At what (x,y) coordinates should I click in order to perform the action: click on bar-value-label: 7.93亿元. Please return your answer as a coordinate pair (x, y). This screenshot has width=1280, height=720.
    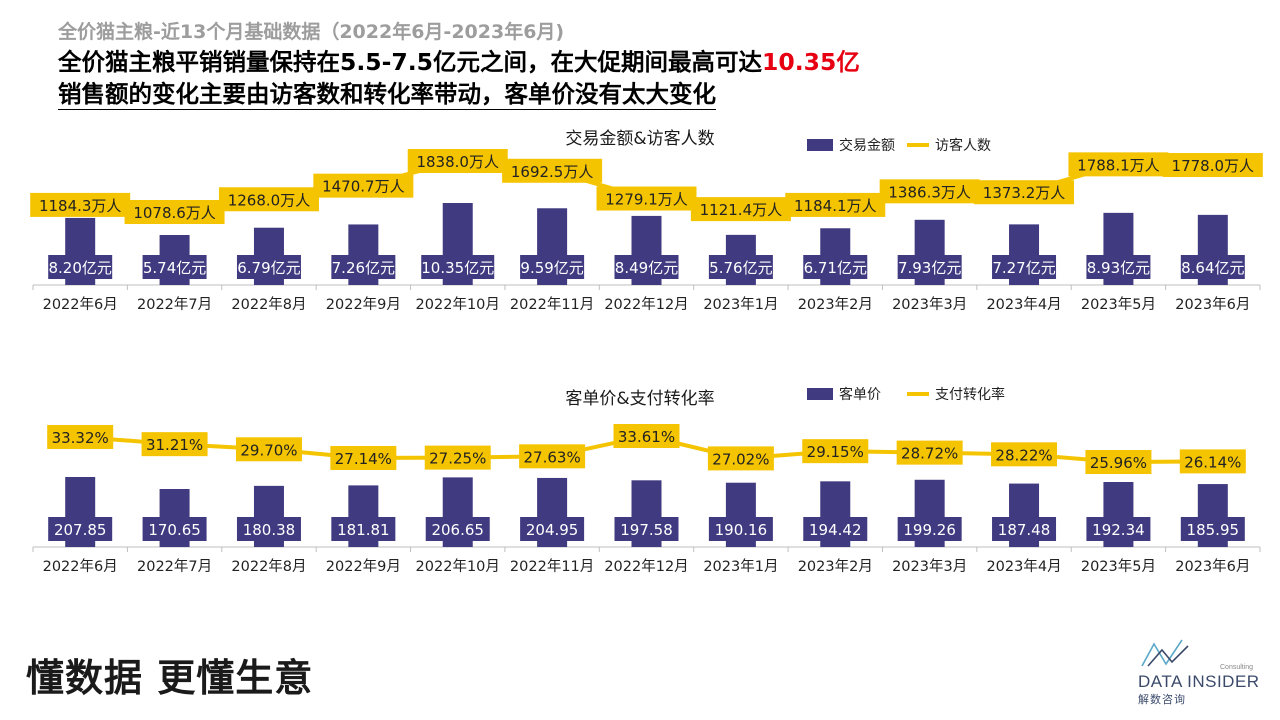
    Looking at the image, I should click on (929, 268).